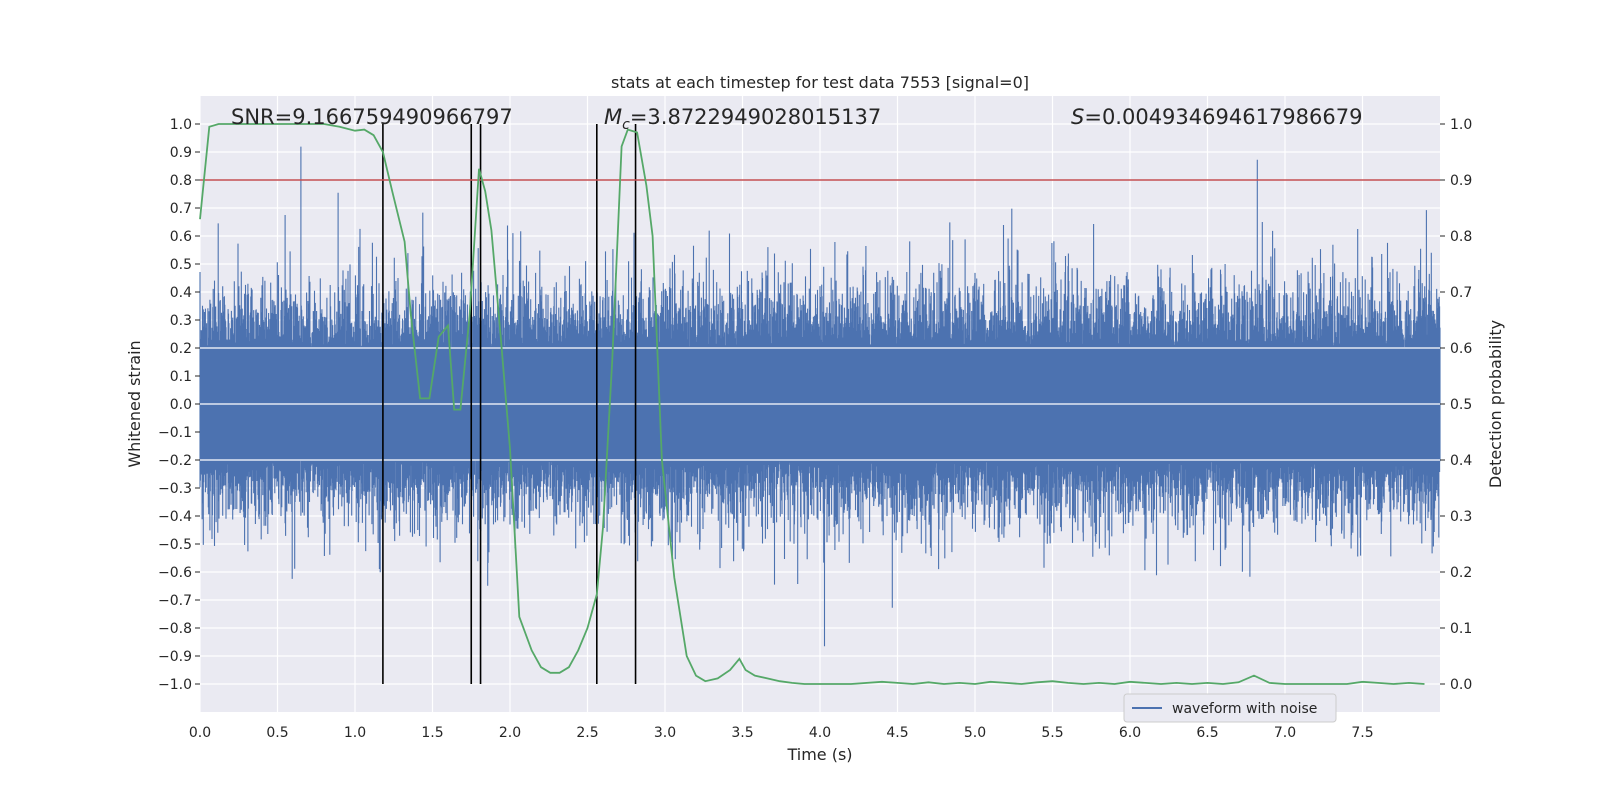  Describe the element at coordinates (665, 733) in the screenshot. I see `x-tick-label: 3.0` at that location.